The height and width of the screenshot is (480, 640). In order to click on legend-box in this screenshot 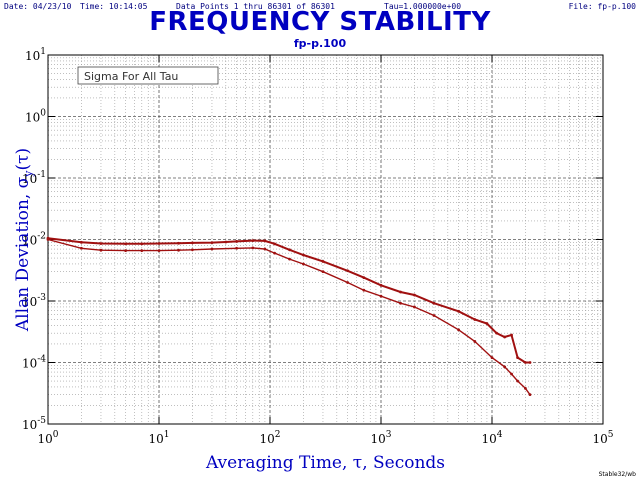, I will do `click(148, 75)`.